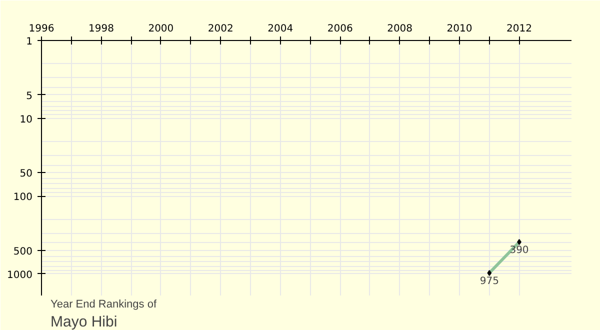 This screenshot has height=330, width=600. I want to click on y-tick-label: 5, so click(29, 96).